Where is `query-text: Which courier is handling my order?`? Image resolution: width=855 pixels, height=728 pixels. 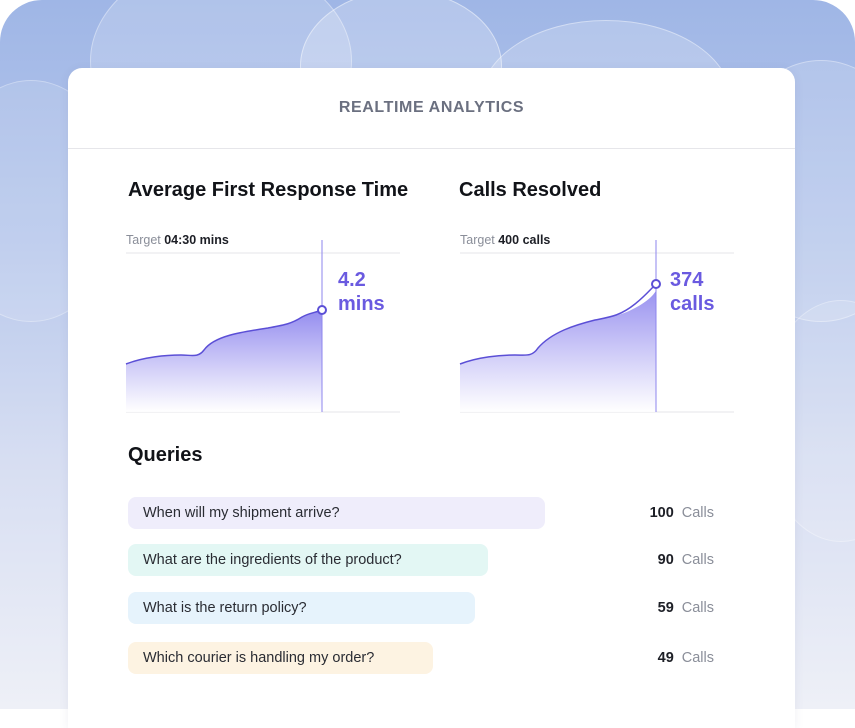 query-text: Which courier is handling my order? is located at coordinates (259, 658).